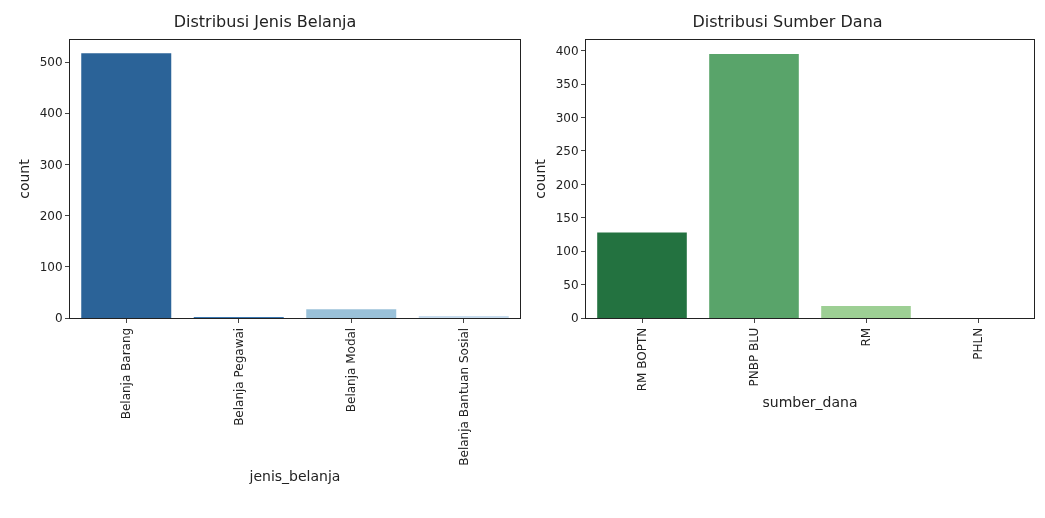 Image resolution: width=1045 pixels, height=518 pixels. Describe the element at coordinates (571, 284) in the screenshot. I see `y-tick-label: 50` at that location.